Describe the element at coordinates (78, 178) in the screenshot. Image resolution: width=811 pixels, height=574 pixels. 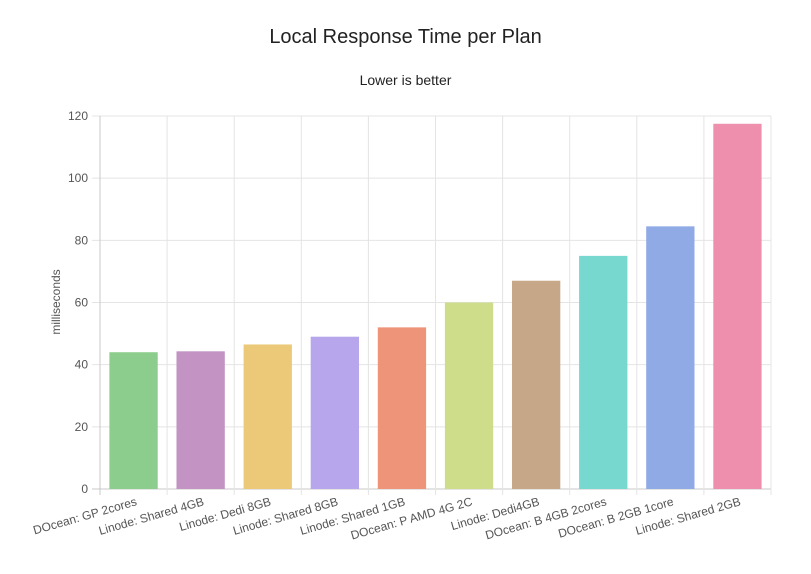
I see `y-tick-label: 100` at that location.